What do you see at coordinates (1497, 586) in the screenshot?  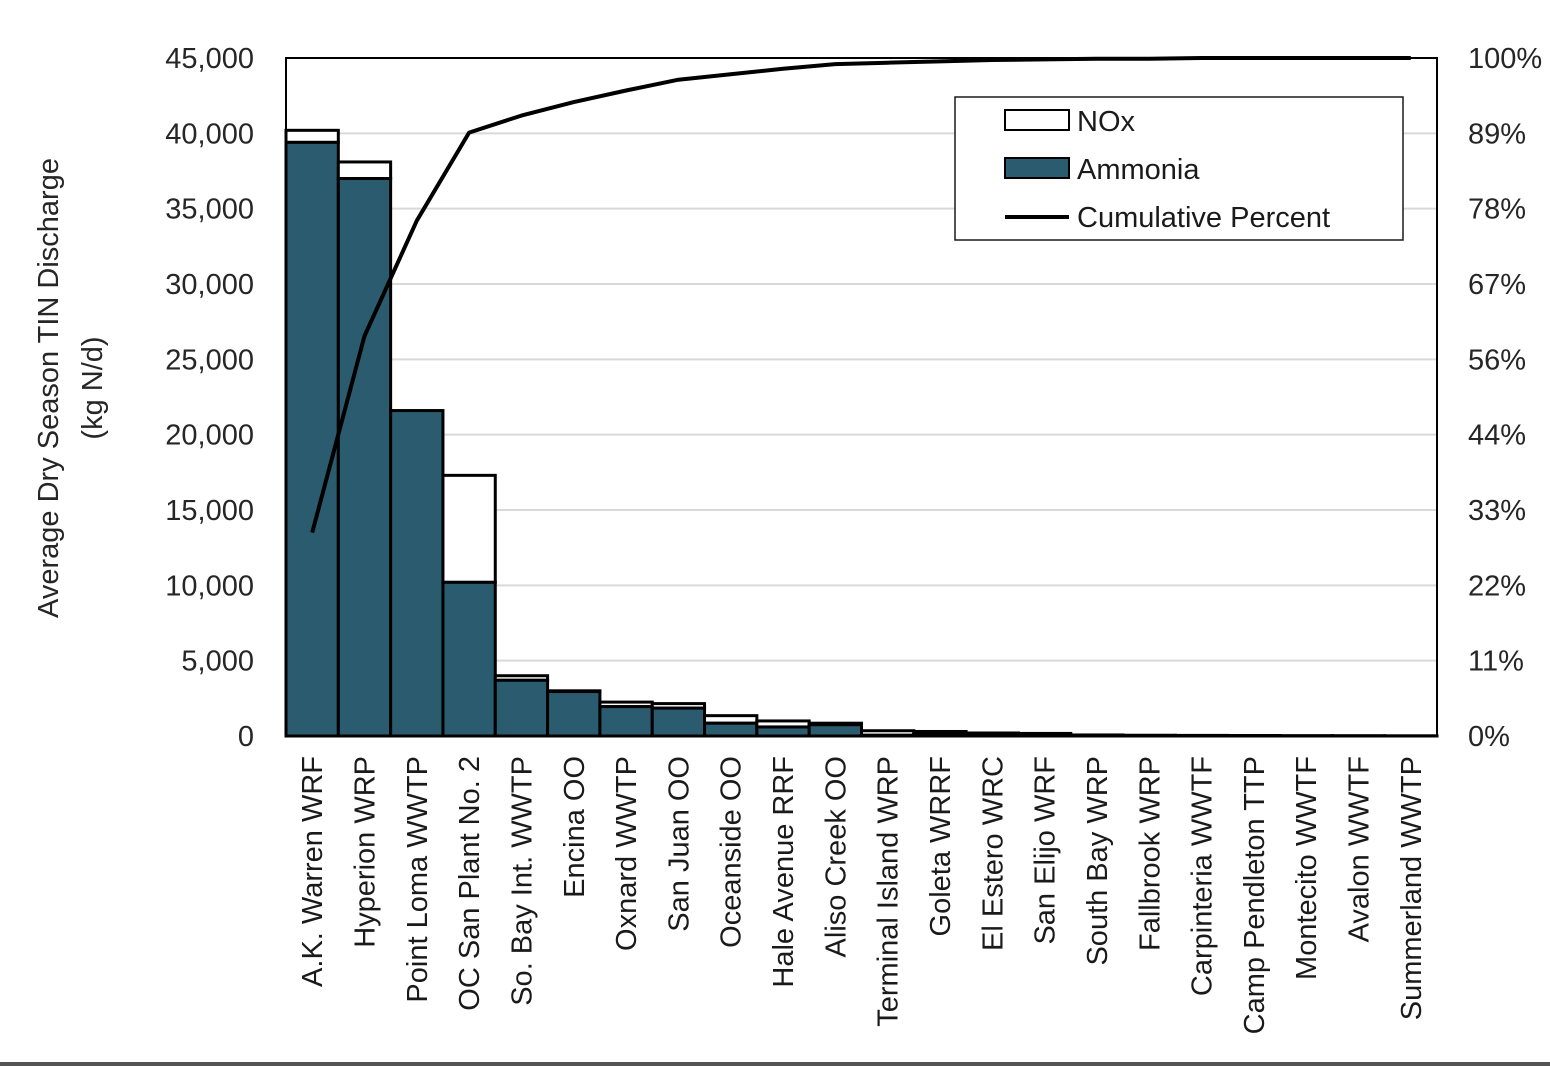 I see `y2-tick-label: 22%` at bounding box center [1497, 586].